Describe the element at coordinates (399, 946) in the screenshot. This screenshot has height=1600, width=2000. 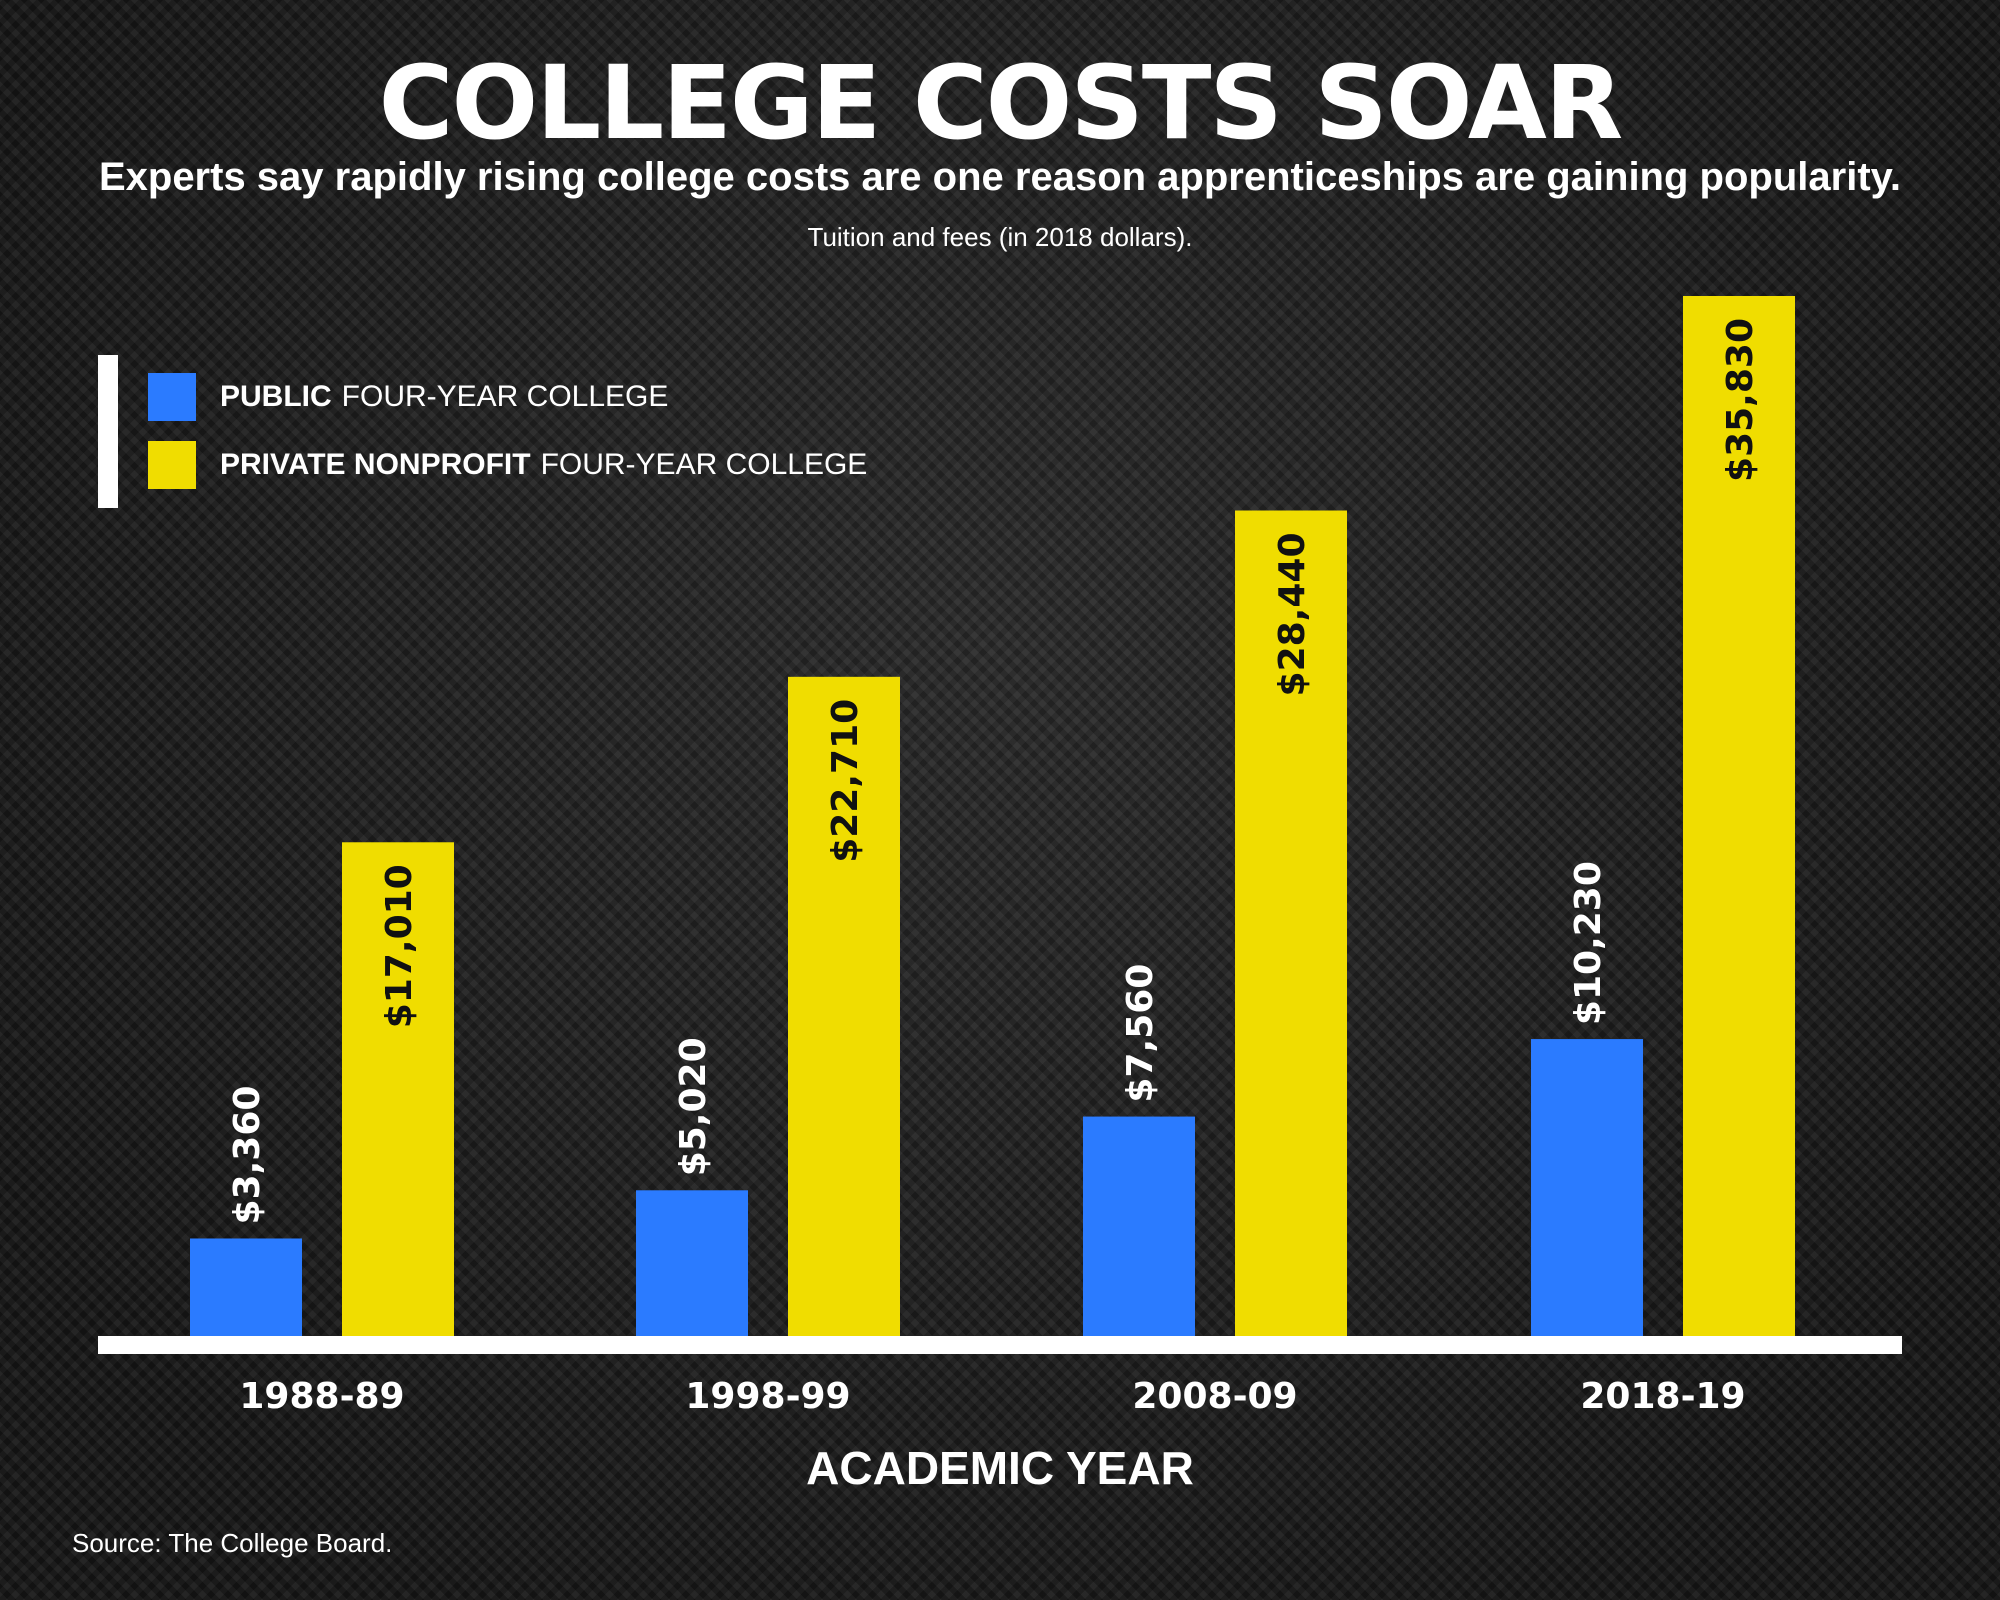
I see `value-label-private-1988-89: $17,010` at that location.